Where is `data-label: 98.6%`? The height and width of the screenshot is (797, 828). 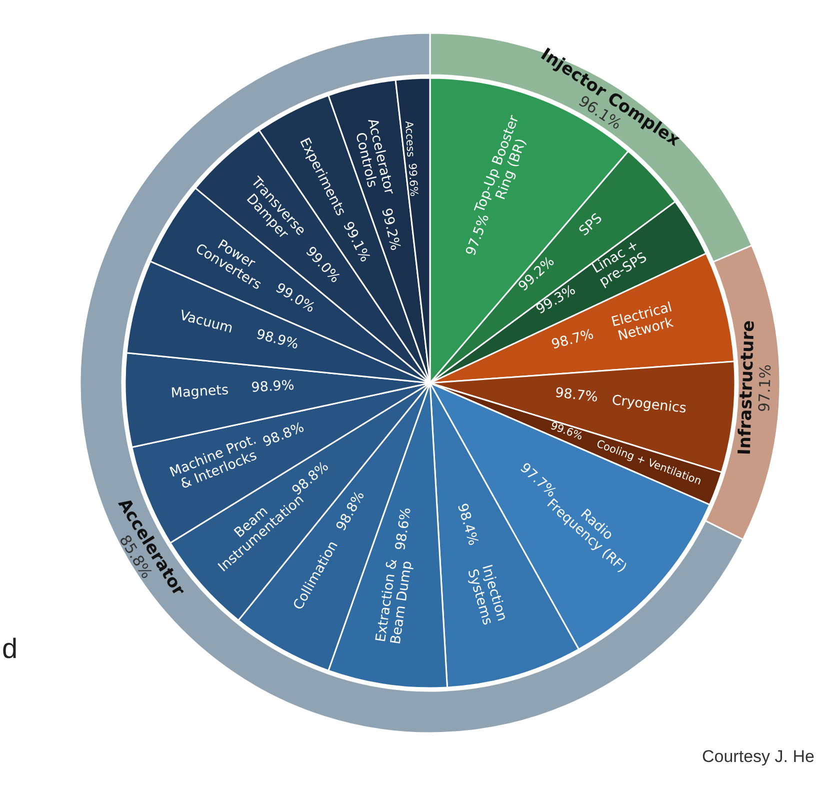
data-label: 98.6% is located at coordinates (403, 529).